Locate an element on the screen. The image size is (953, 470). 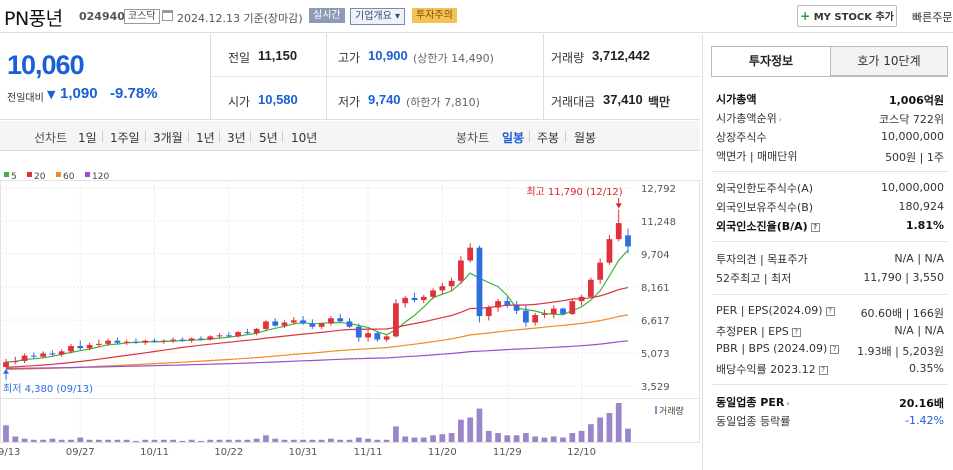
realtime-tag: 실시간 is located at coordinates (327, 15).